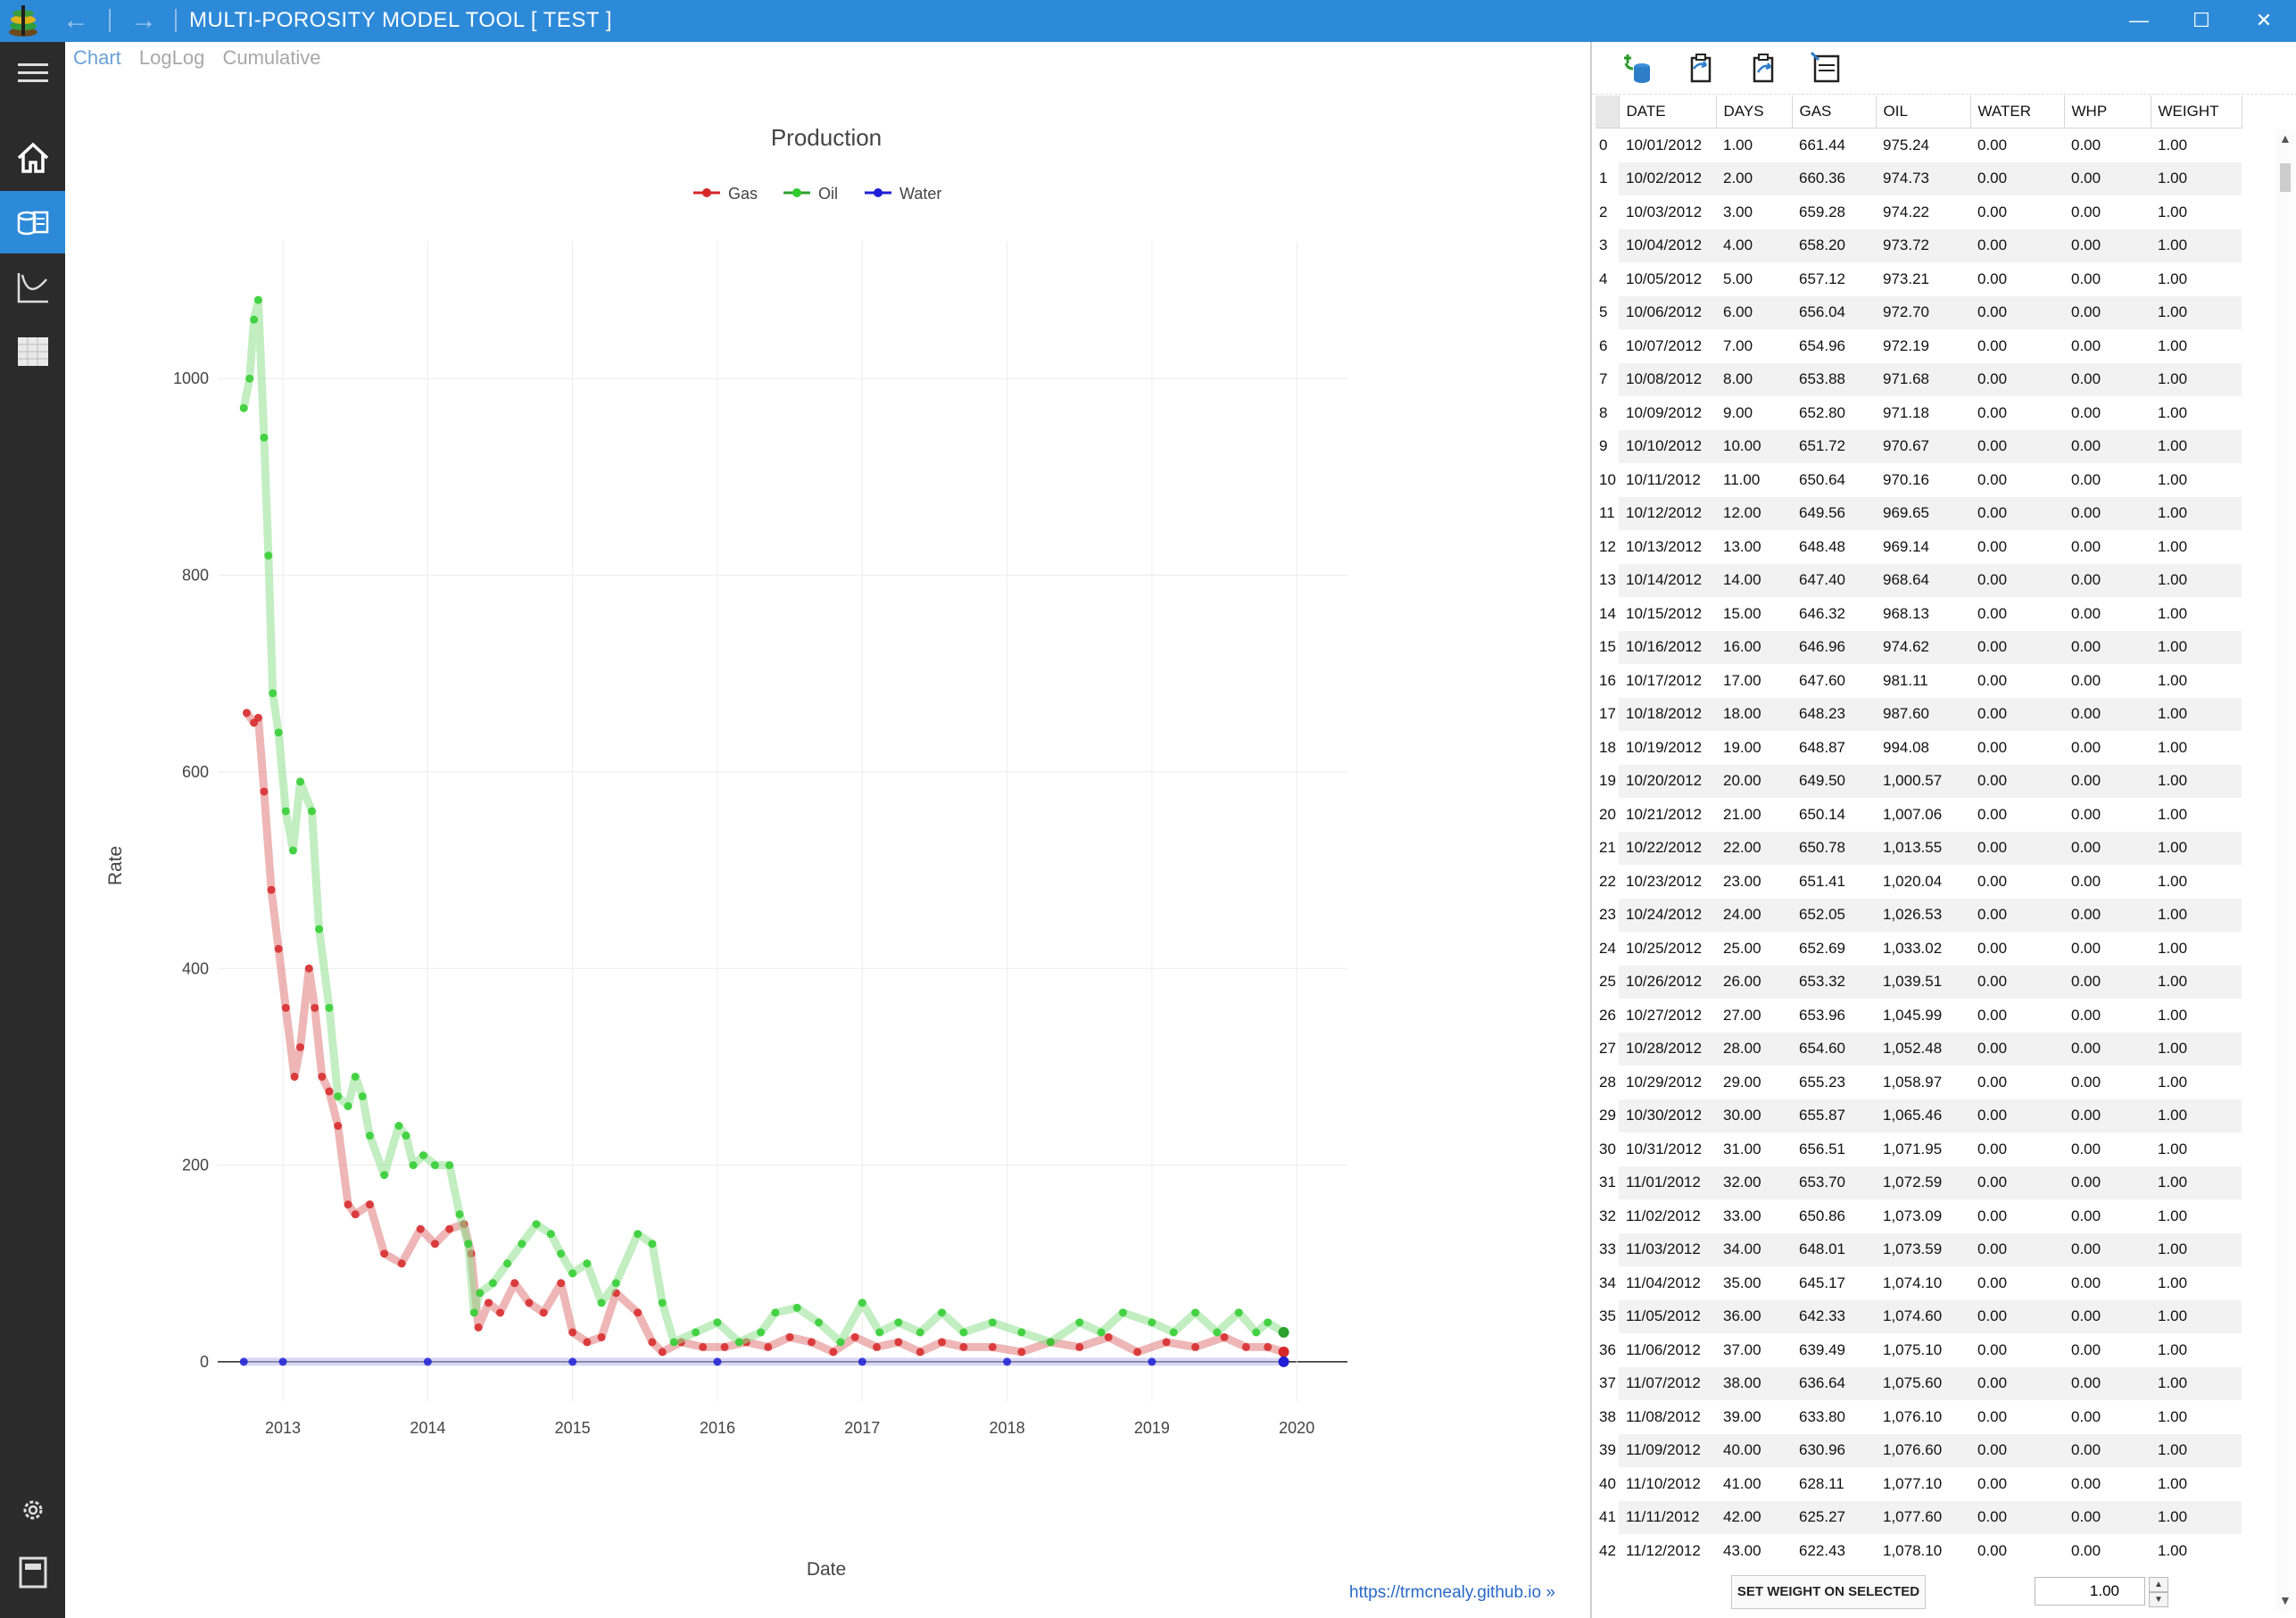 The width and height of the screenshot is (2296, 1618). I want to click on row-index: 19, so click(1607, 781).